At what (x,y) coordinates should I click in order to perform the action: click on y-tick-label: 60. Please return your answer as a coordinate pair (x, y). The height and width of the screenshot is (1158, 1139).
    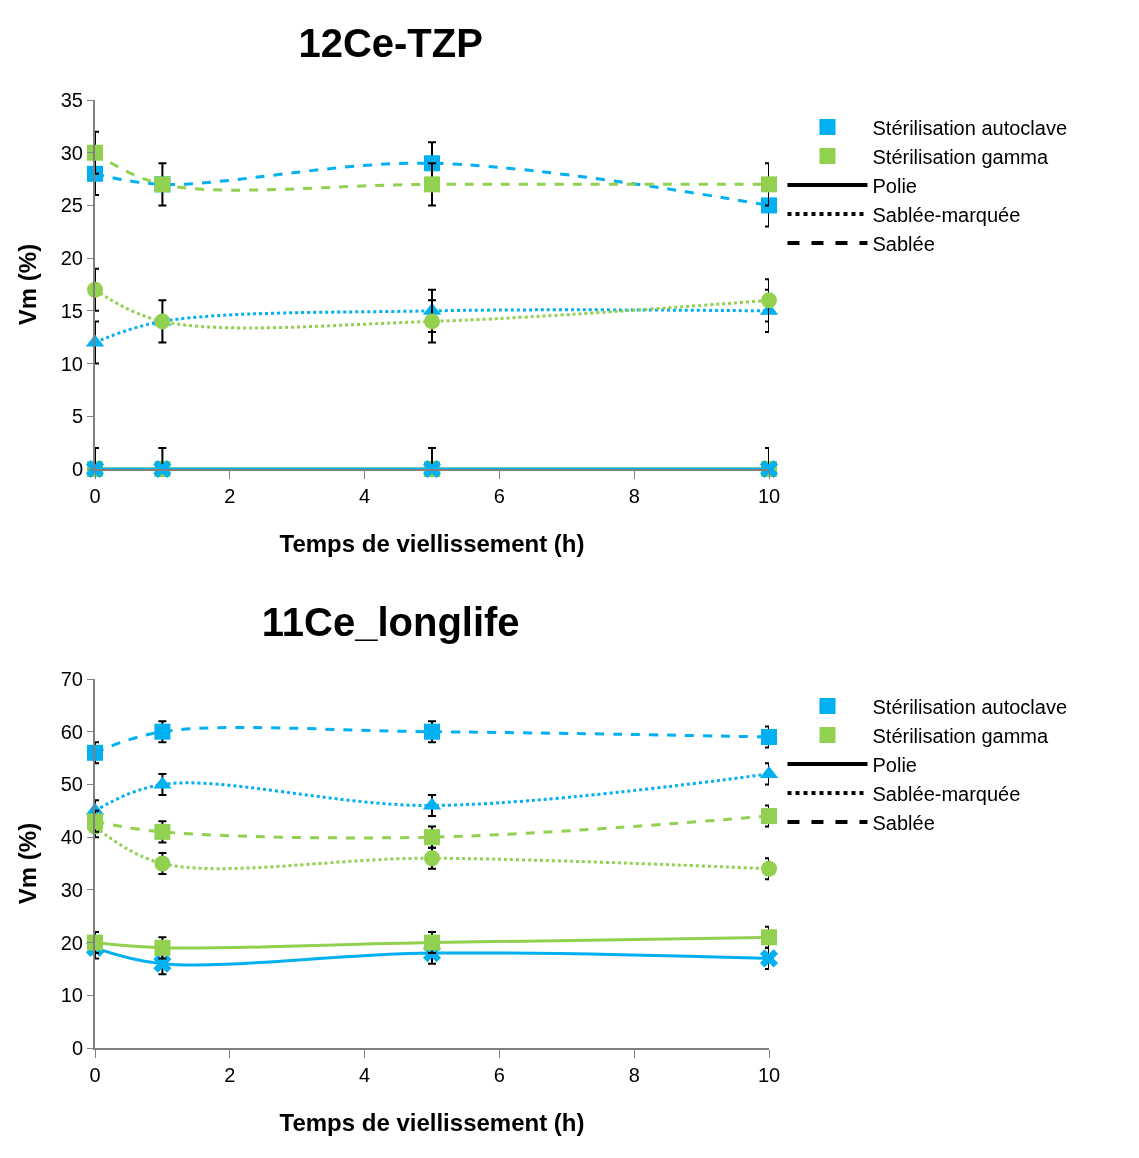
    Looking at the image, I should click on (71, 731).